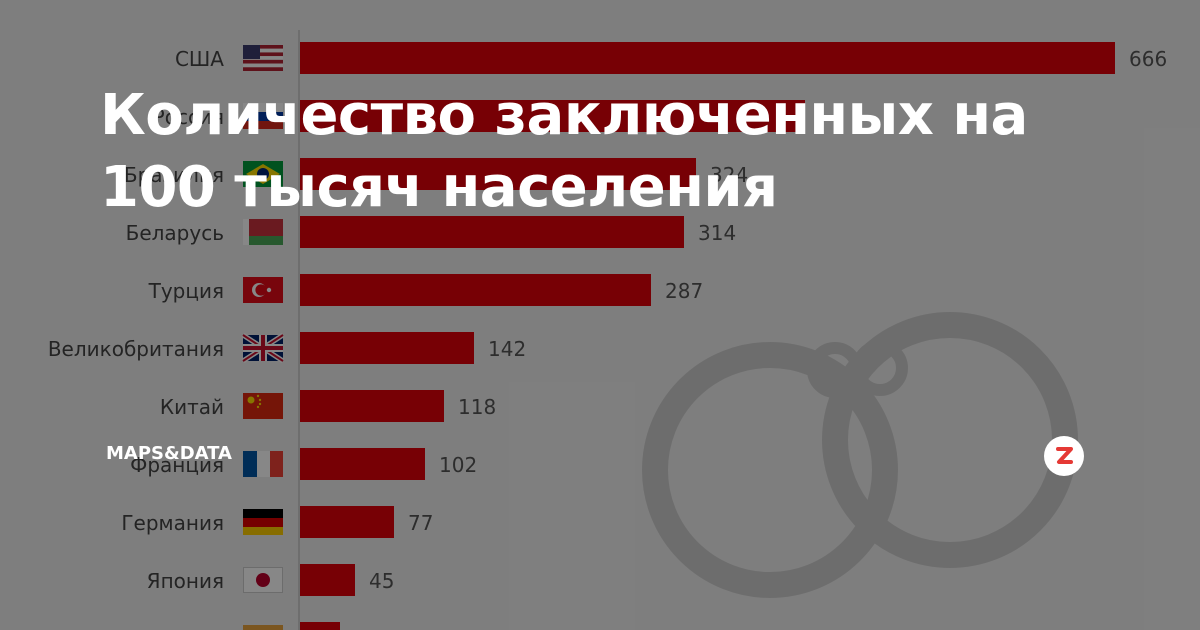 The width and height of the screenshot is (1200, 630). What do you see at coordinates (263, 290) in the screenshot?
I see `flag-turkey-icon` at bounding box center [263, 290].